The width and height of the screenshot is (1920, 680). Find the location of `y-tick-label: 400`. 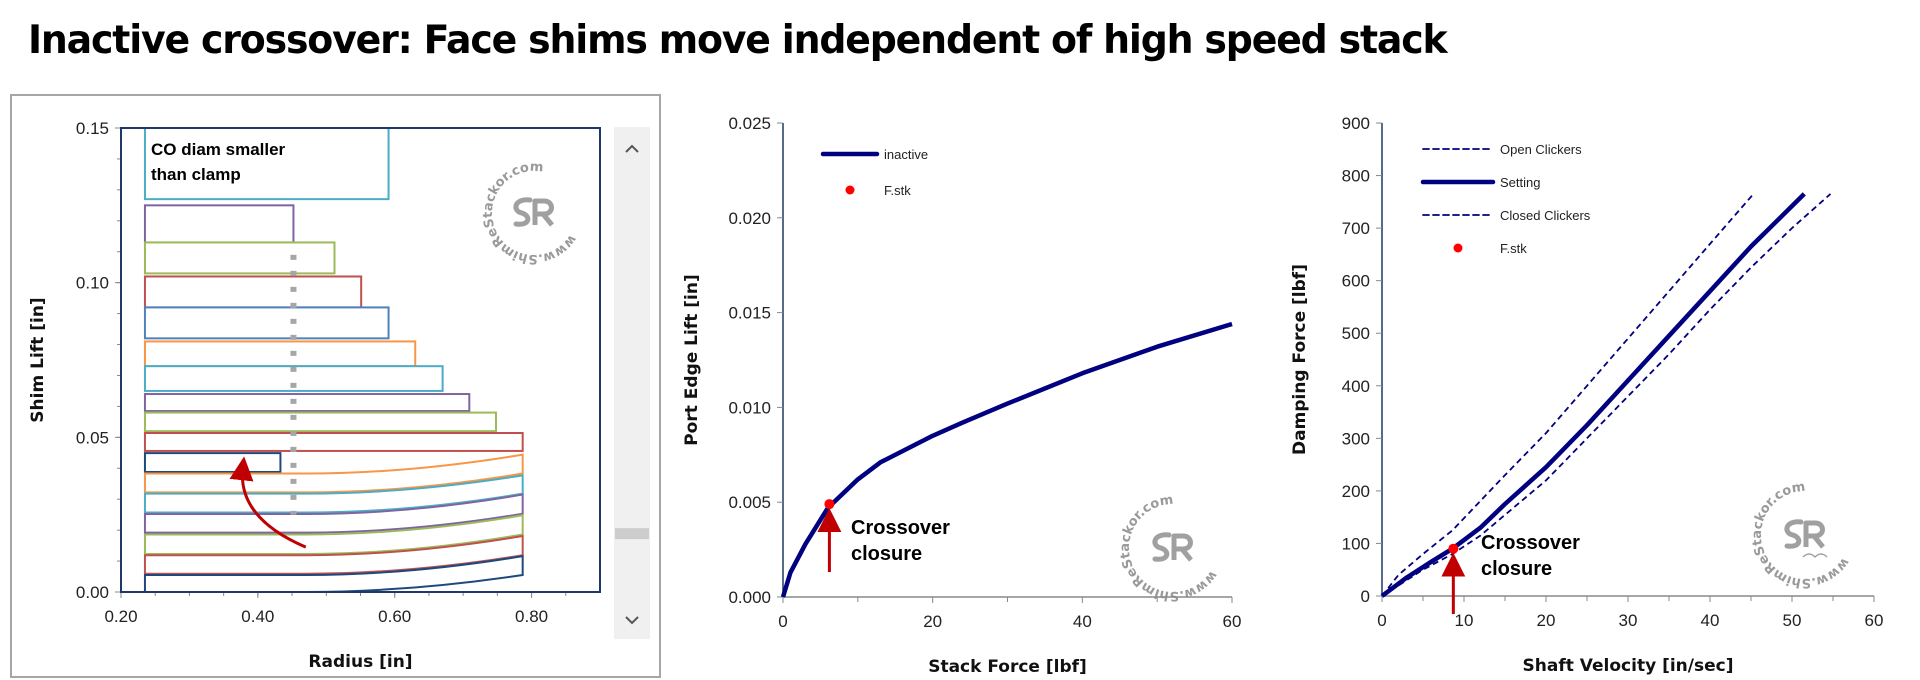

y-tick-label: 400 is located at coordinates (1356, 386).